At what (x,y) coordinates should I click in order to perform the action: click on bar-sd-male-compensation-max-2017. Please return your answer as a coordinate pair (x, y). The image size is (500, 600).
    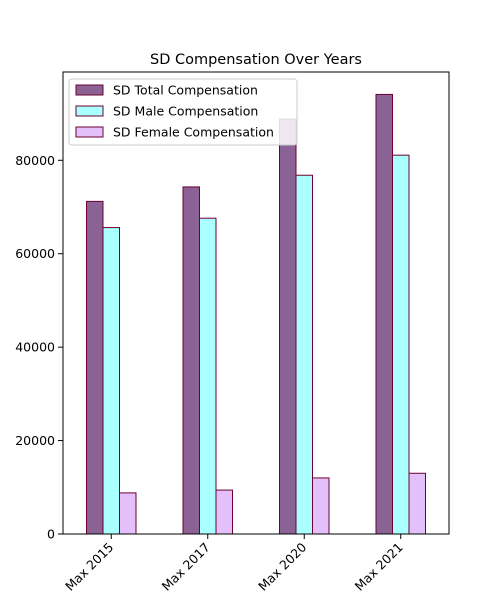
    Looking at the image, I should click on (208, 376).